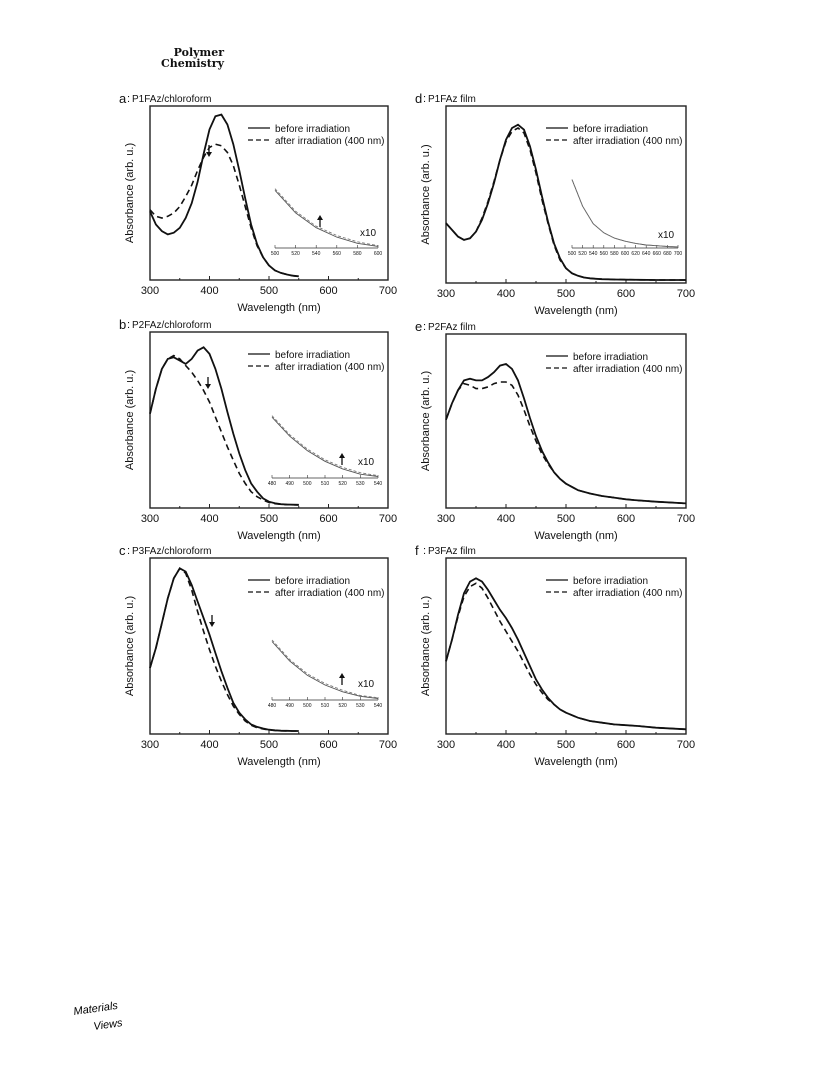 Image resolution: width=816 pixels, height=1080 pixels. Describe the element at coordinates (108, 1025) in the screenshot. I see `logo-text-line2: Views` at that location.